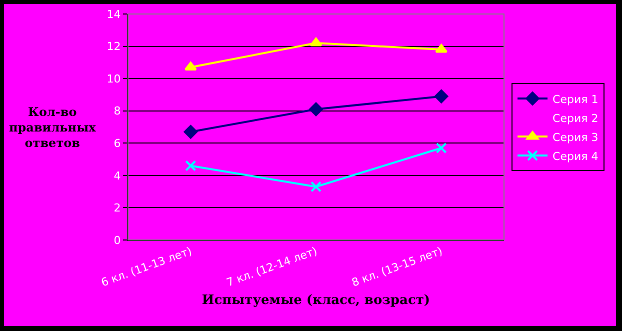  What do you see at coordinates (575, 99) in the screenshot?
I see `legend-label: Серия 1` at bounding box center [575, 99].